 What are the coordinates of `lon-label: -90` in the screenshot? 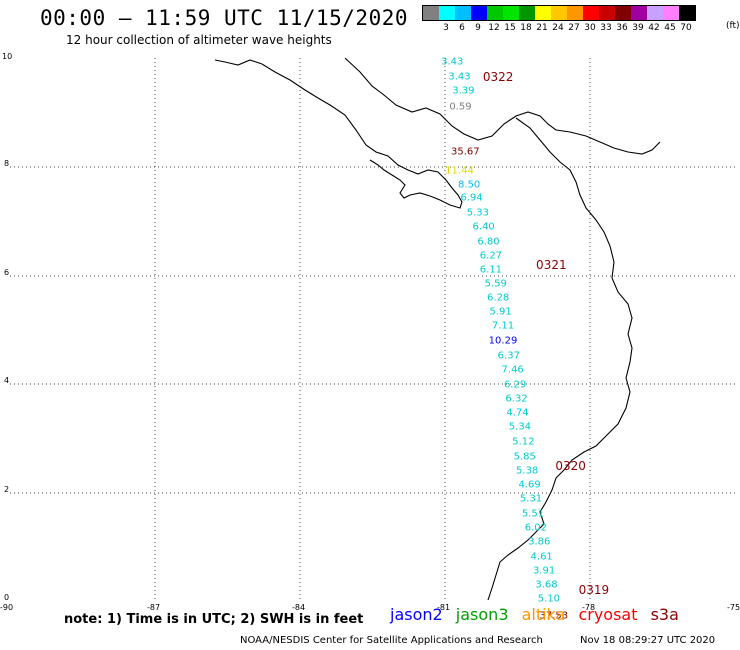 It's located at (7, 607).